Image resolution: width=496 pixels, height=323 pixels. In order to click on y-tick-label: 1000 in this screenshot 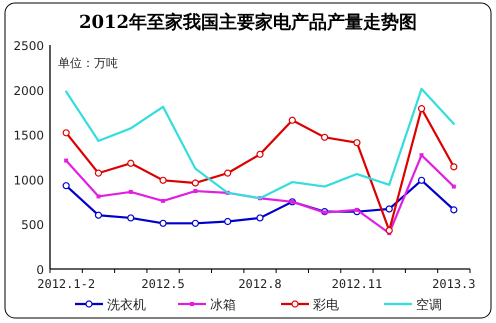, I will do `click(28, 180)`.